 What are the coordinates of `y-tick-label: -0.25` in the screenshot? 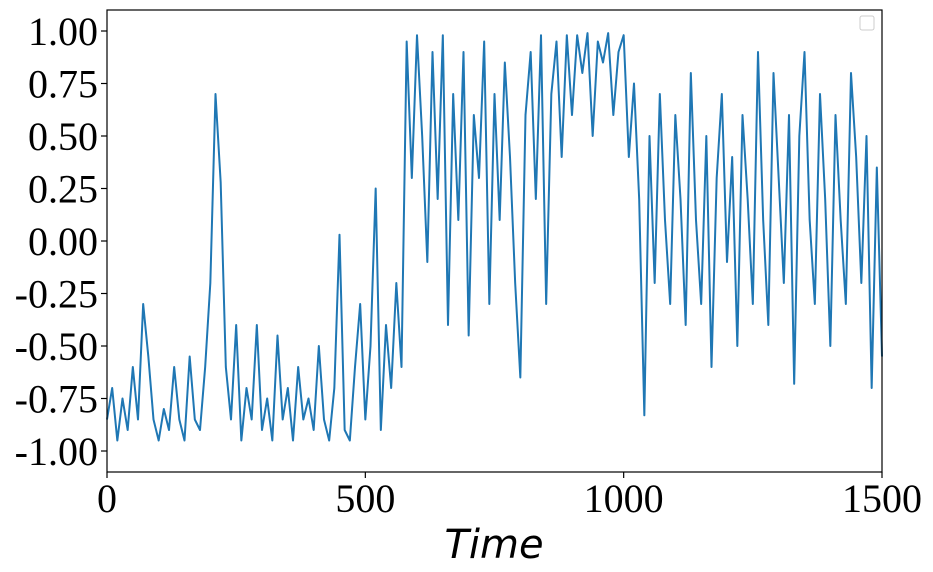 It's located at (56, 294).